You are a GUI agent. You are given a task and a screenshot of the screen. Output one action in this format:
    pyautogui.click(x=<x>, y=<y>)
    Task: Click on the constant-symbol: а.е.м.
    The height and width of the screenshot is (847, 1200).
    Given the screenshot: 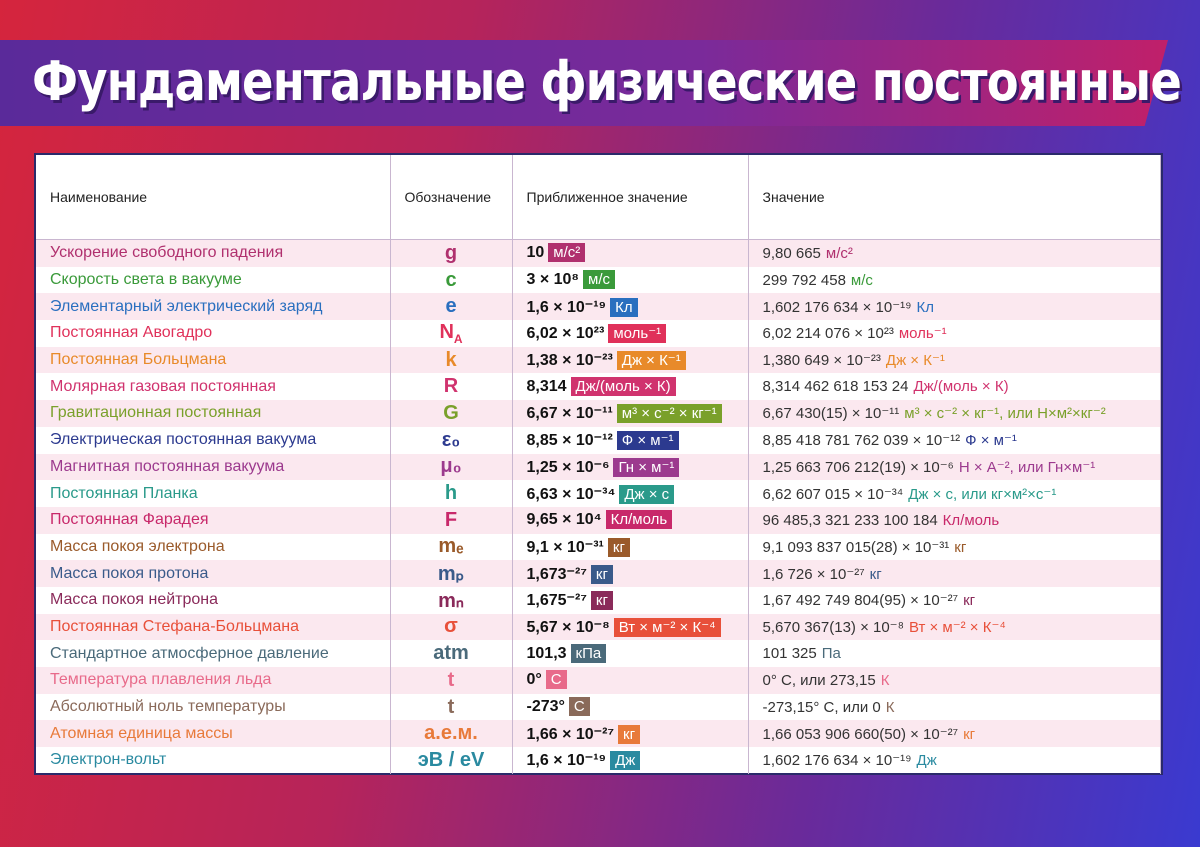 What is the action you would take?
    pyautogui.click(x=451, y=734)
    